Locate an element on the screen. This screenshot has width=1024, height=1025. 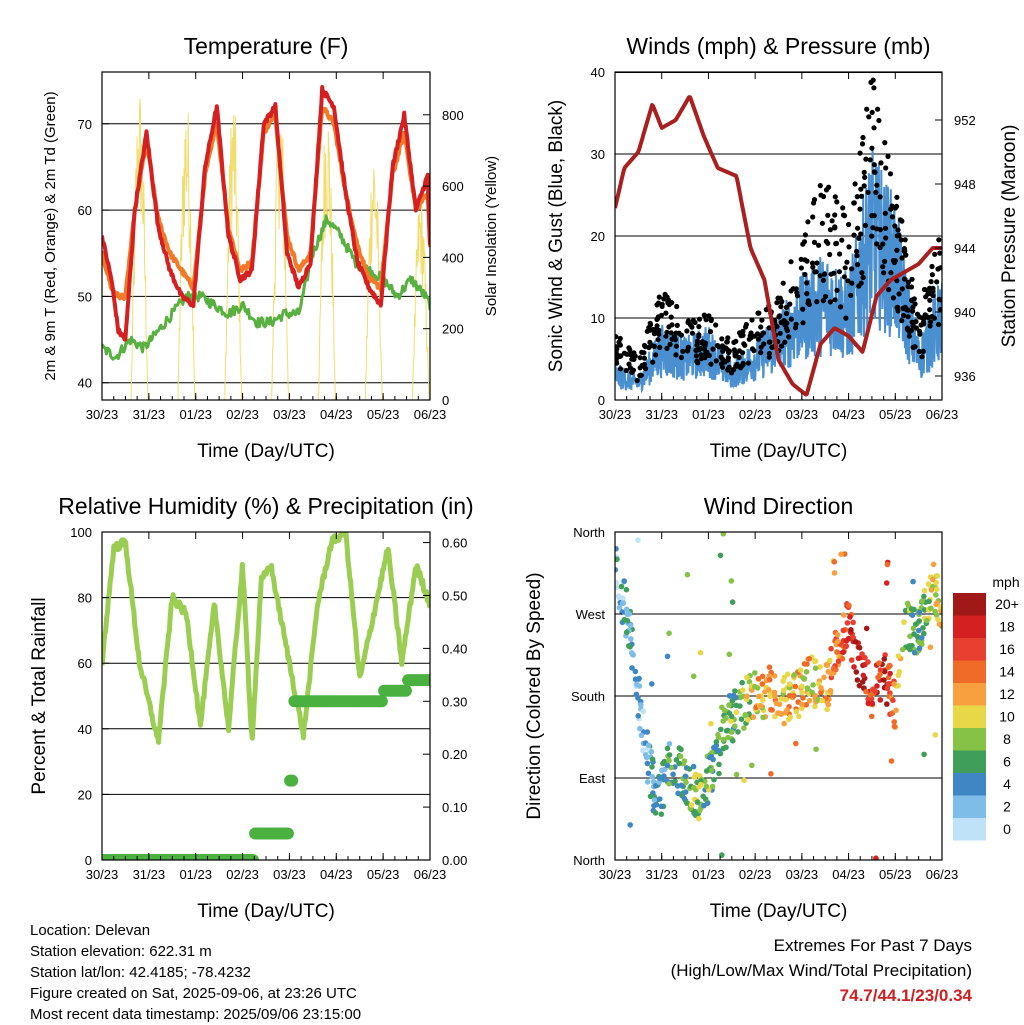
panel1-y-tick-label: 50 is located at coordinates (85, 296).